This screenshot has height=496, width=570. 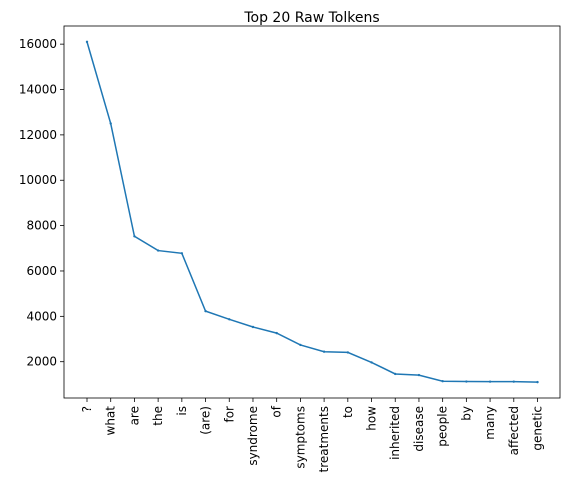 I want to click on x-tick-label: affected, so click(x=514, y=430).